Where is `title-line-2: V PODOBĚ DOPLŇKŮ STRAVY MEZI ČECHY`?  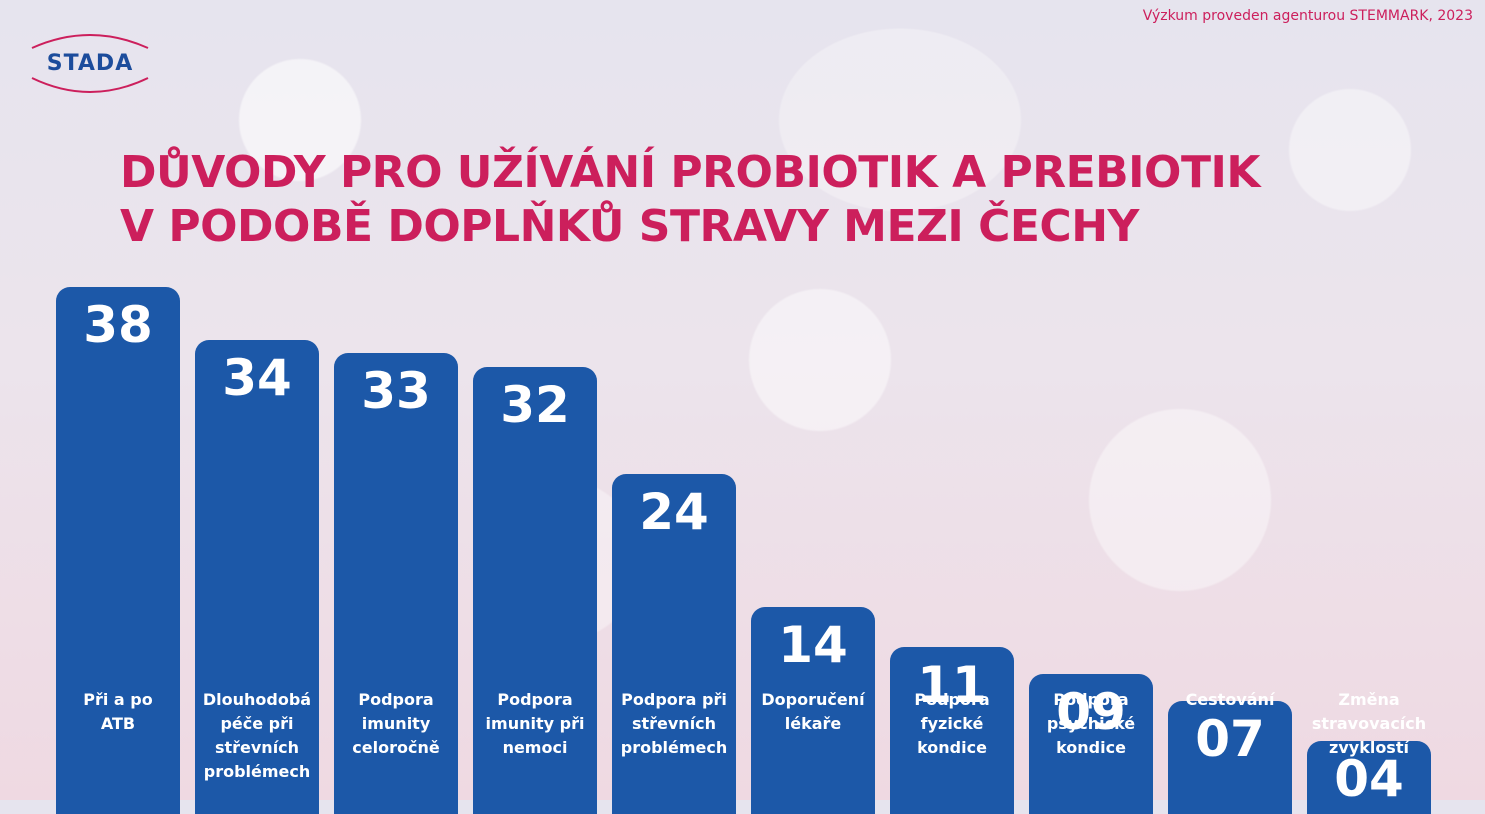
title-line-2: V PODOBĚ DOPLŇKŮ STRAVY MEZI ČECHY is located at coordinates (629, 226).